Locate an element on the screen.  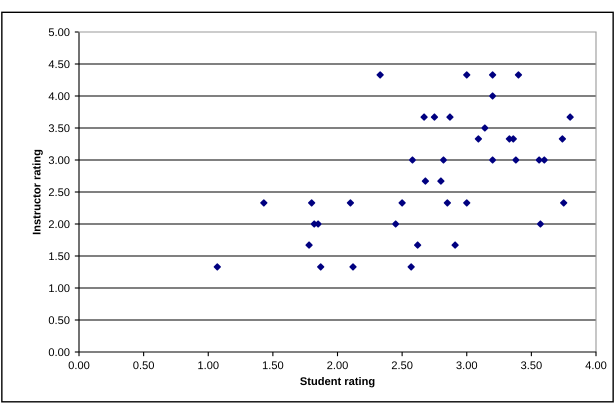
y-tick-label: 2.50 is located at coordinates (59, 192).